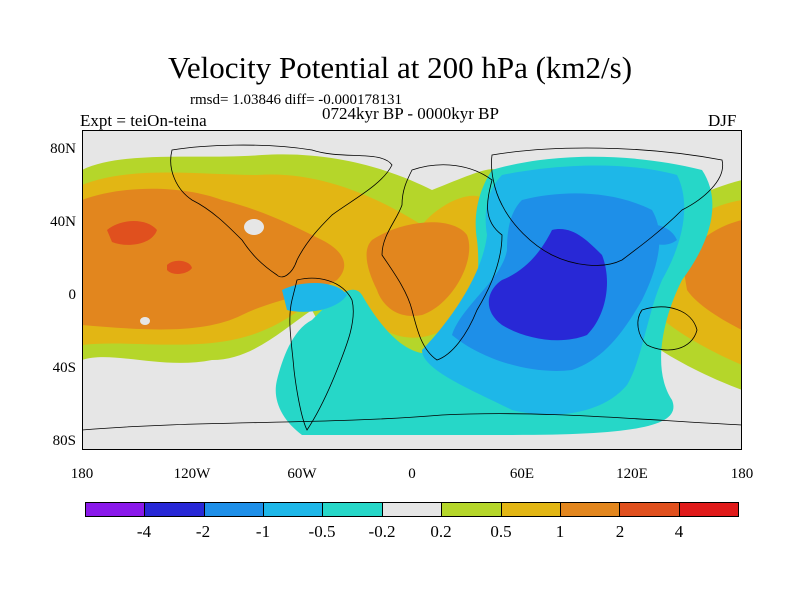 The image size is (800, 600). I want to click on lat-label-80n: 80N, so click(63, 149).